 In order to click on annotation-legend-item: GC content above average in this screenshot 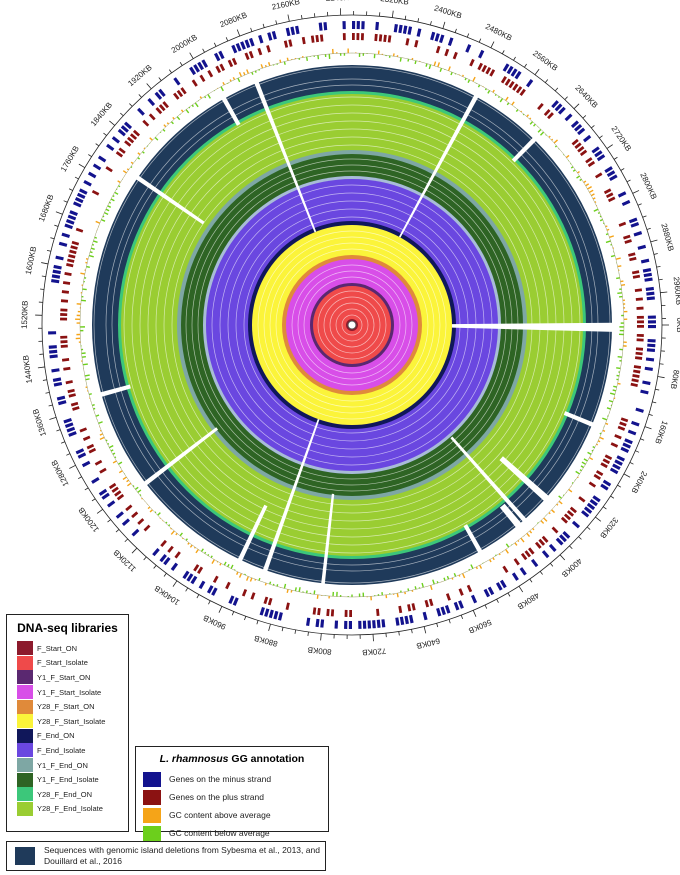, I will do `click(232, 815)`.